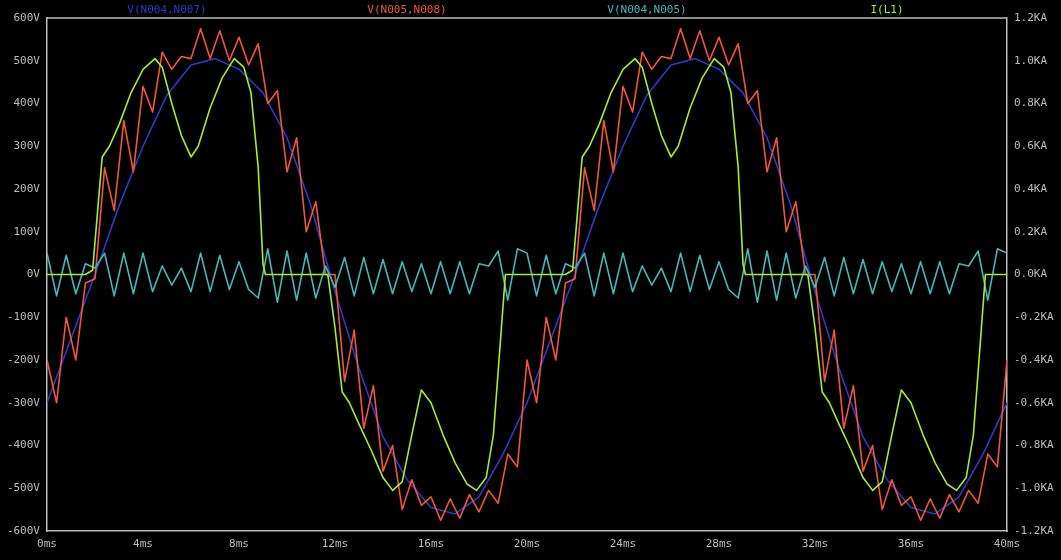 The height and width of the screenshot is (560, 1061). Describe the element at coordinates (1007, 544) in the screenshot. I see `x-tick-label: 40ms` at that location.